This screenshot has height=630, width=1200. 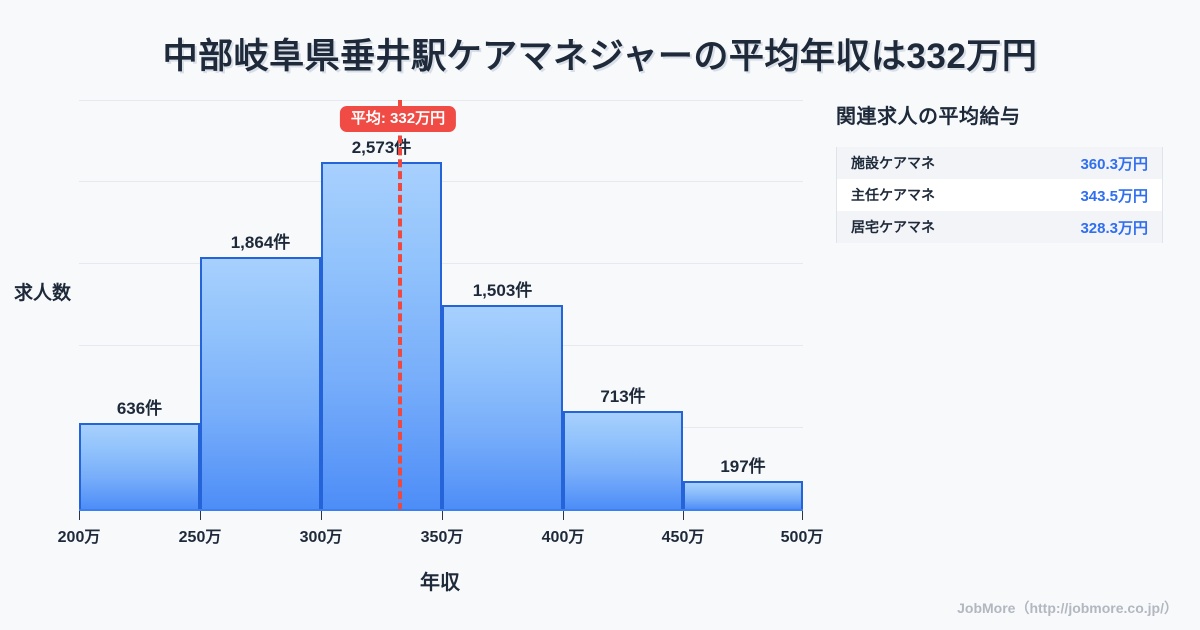 I want to click on bar-bin-3: 1,503件, so click(x=502, y=396).